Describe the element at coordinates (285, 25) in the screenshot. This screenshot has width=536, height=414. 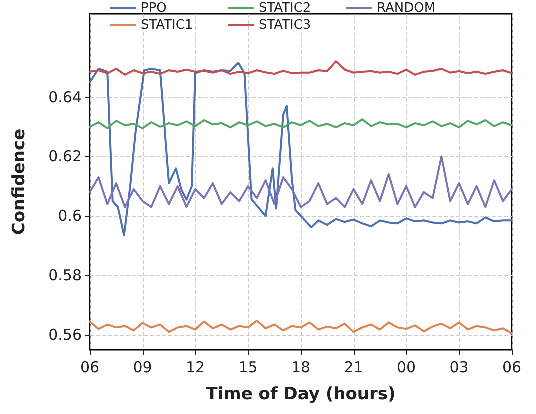
I see `legend-label: STATIC3` at that location.